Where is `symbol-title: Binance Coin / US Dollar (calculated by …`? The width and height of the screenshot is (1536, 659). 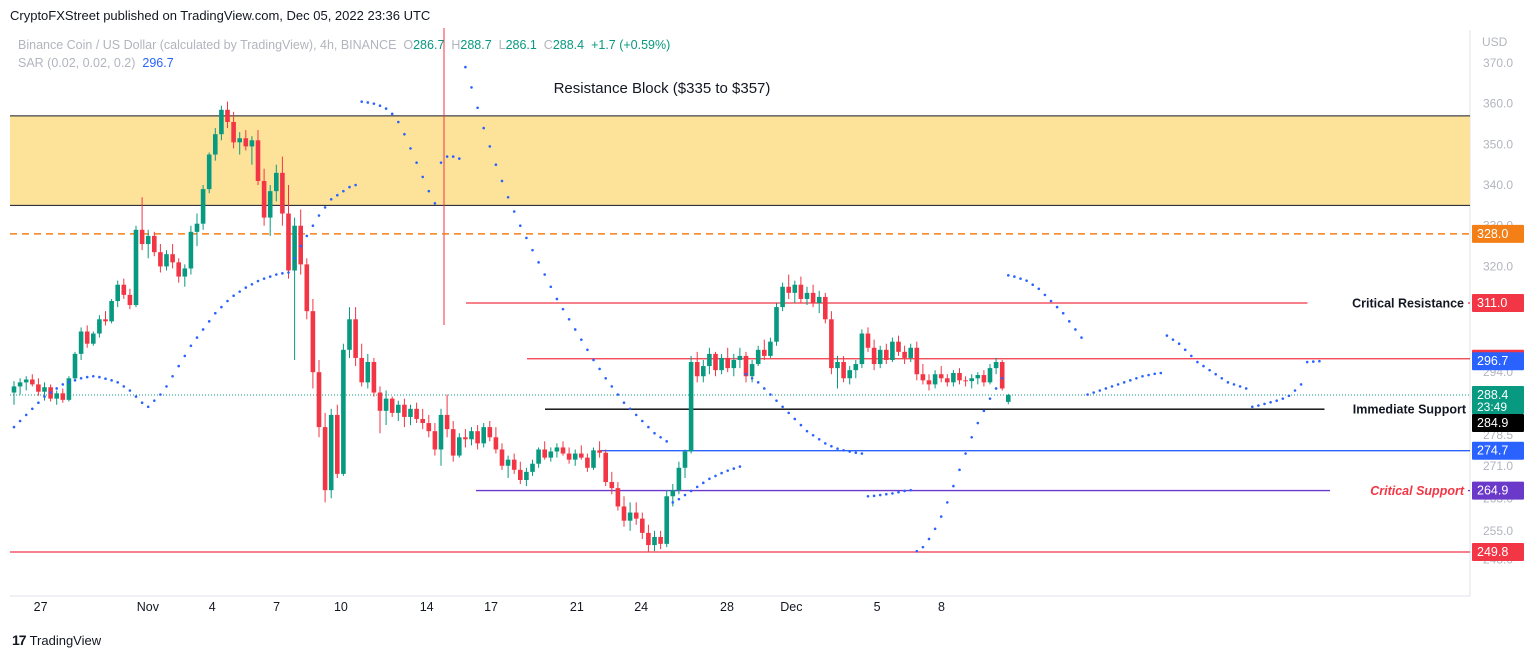
symbol-title: Binance Coin / US Dollar (calculated by … is located at coordinates (207, 45).